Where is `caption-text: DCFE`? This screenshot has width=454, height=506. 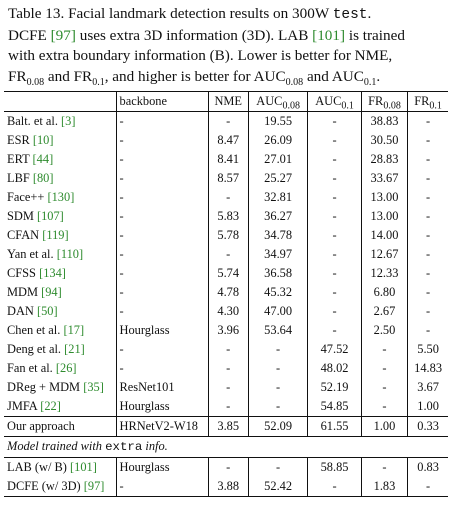 caption-text: DCFE is located at coordinates (29, 35).